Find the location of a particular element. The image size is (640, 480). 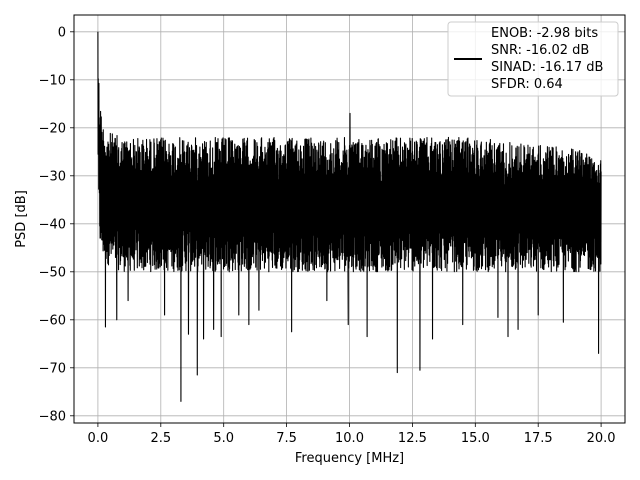

x-axis-ticks: 0.0 2.5 5.0 7.5 10.0 12.5 15.0 17.5 20.0 is located at coordinates (352, 434).